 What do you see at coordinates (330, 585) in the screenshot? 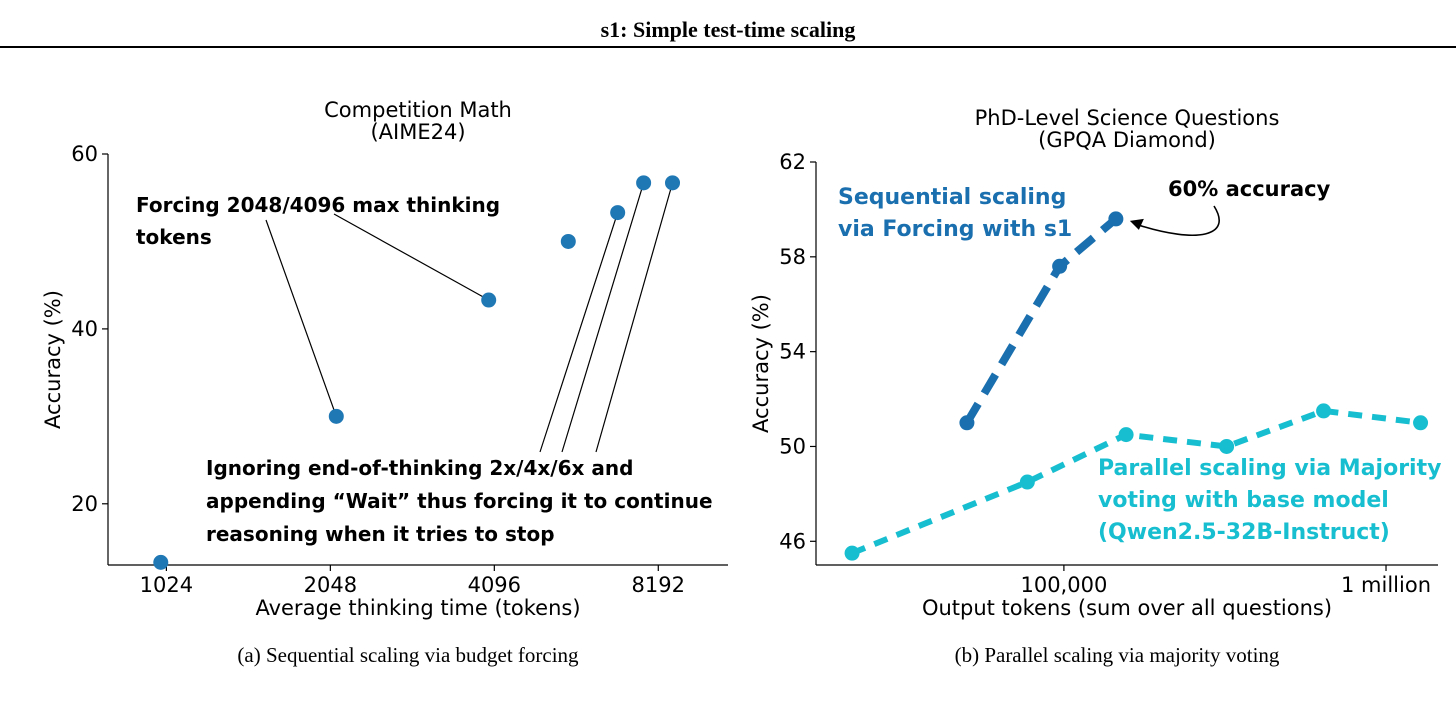
I see `x-tick-label: 2048` at bounding box center [330, 585].